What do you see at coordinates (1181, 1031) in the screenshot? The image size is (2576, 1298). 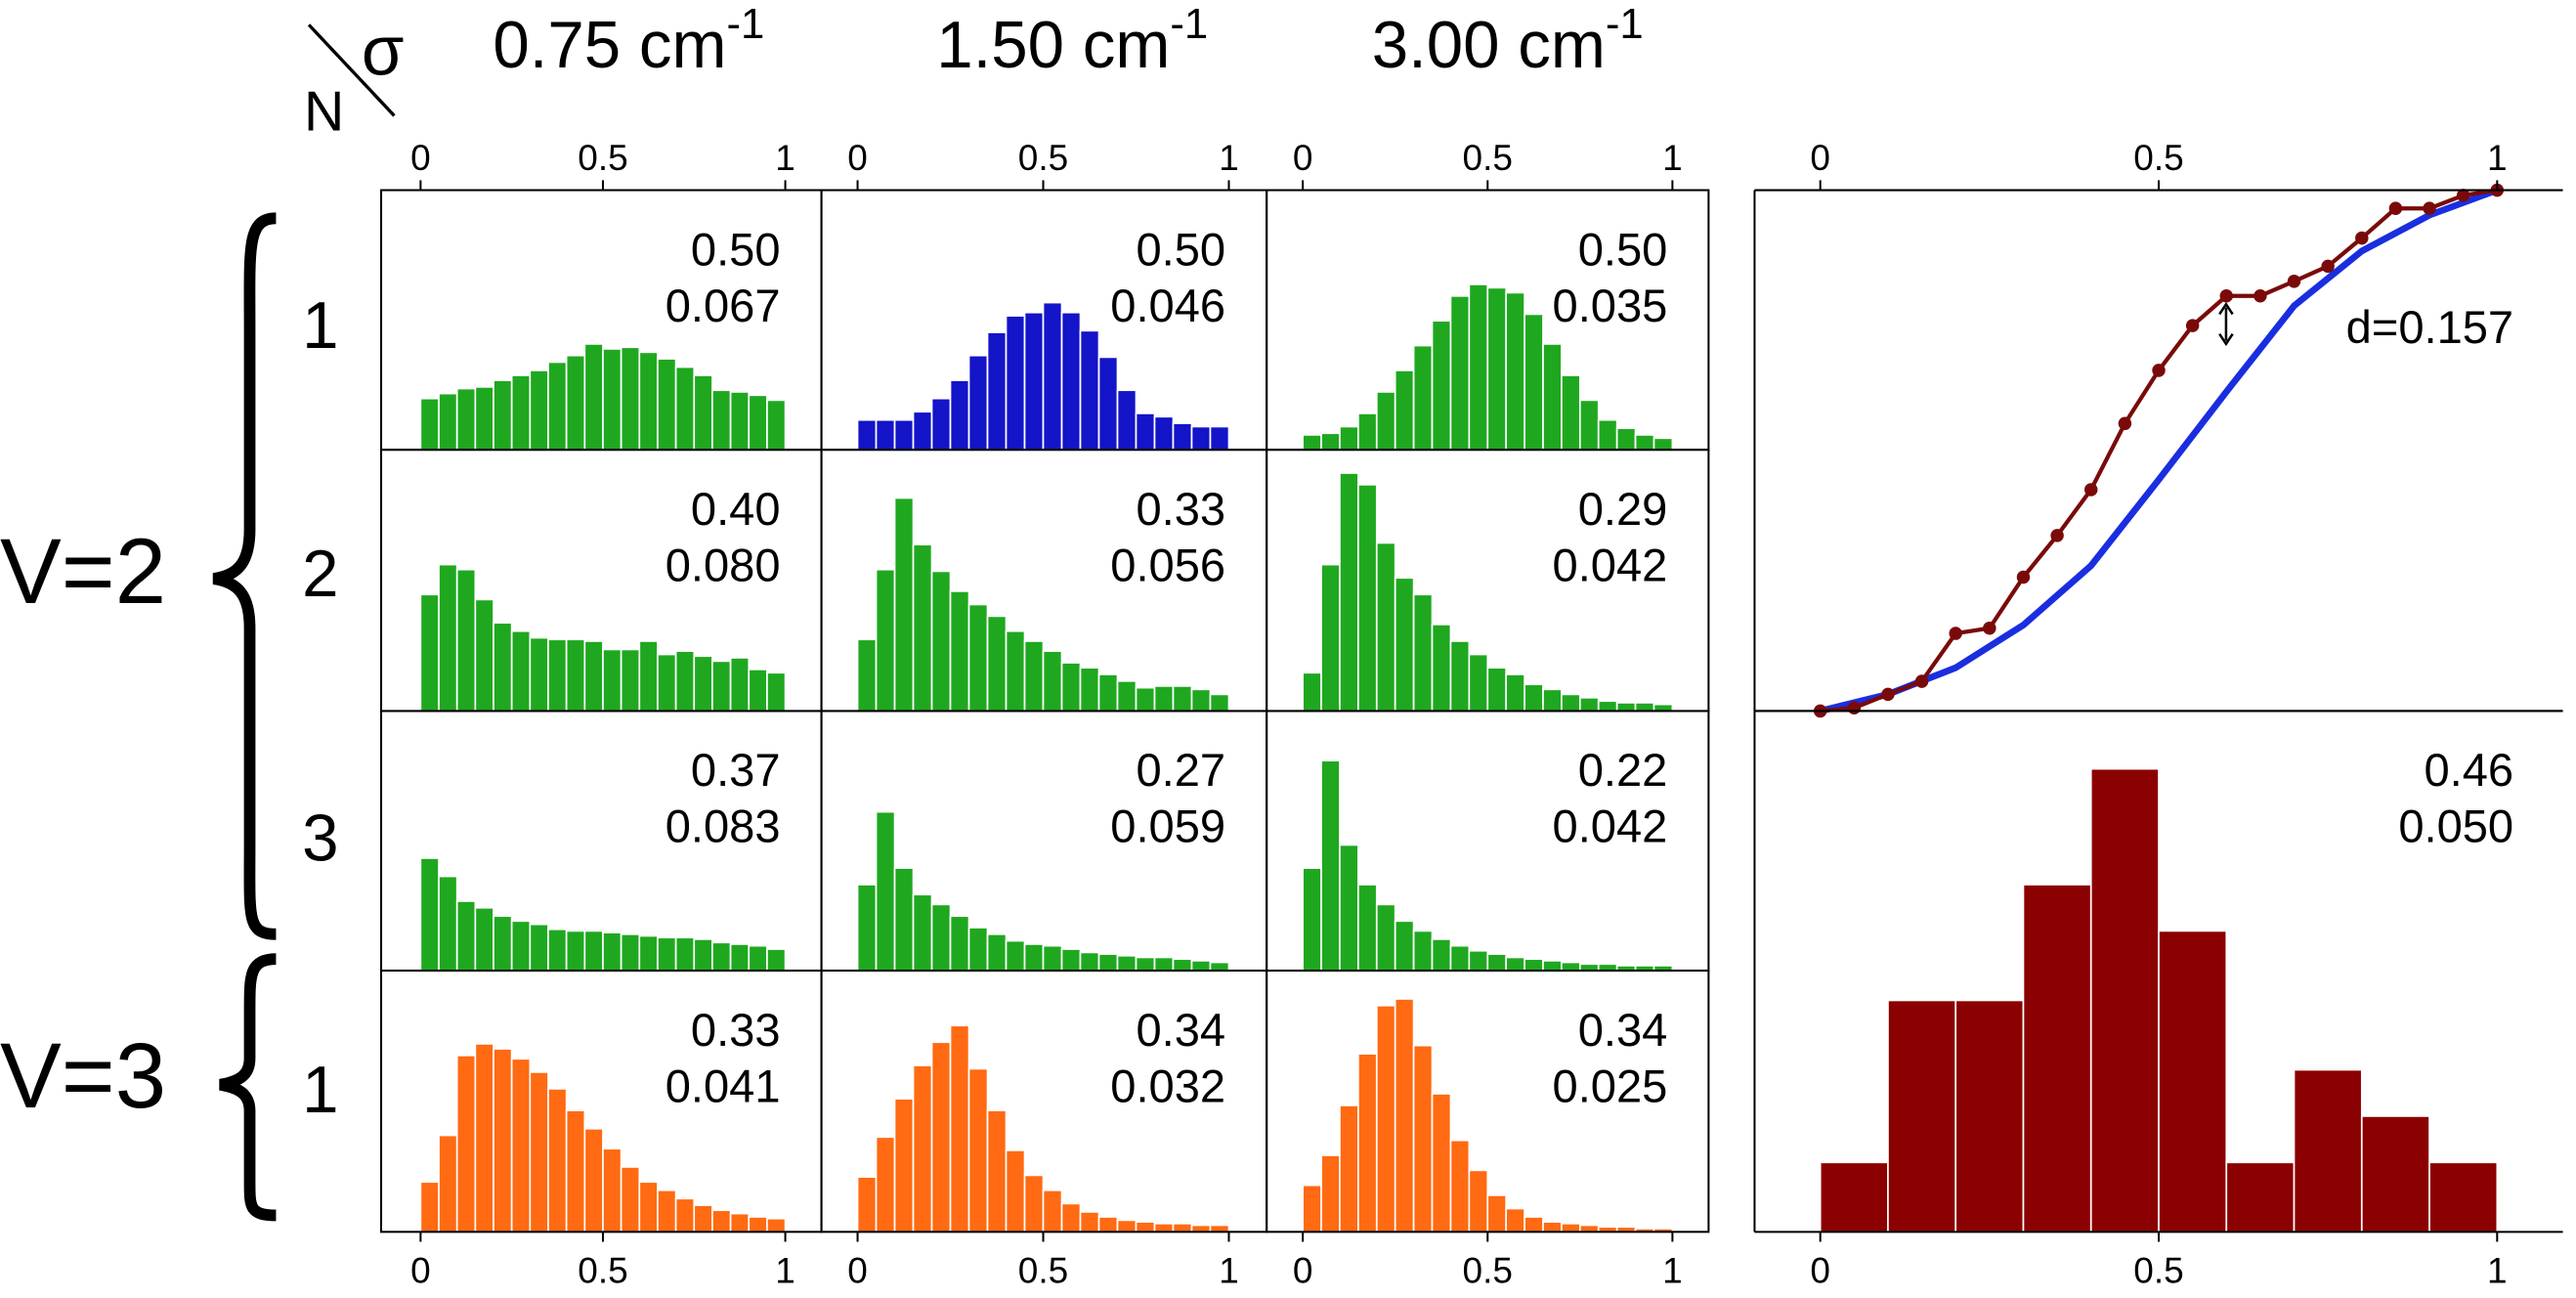 I see `annotation: 0.34` at bounding box center [1181, 1031].